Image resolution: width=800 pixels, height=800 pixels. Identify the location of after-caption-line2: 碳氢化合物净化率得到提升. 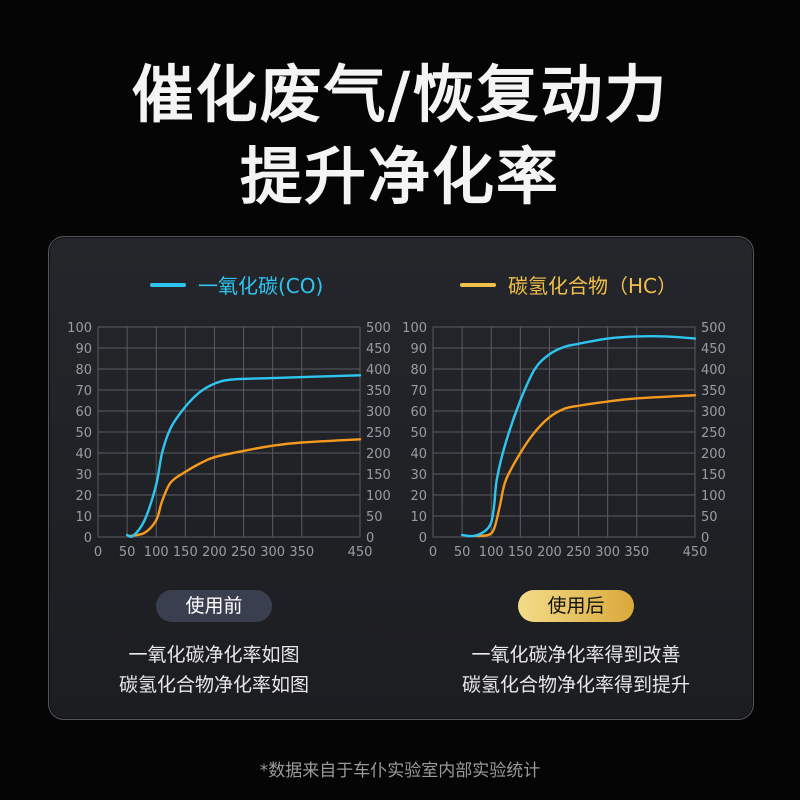
(575, 685).